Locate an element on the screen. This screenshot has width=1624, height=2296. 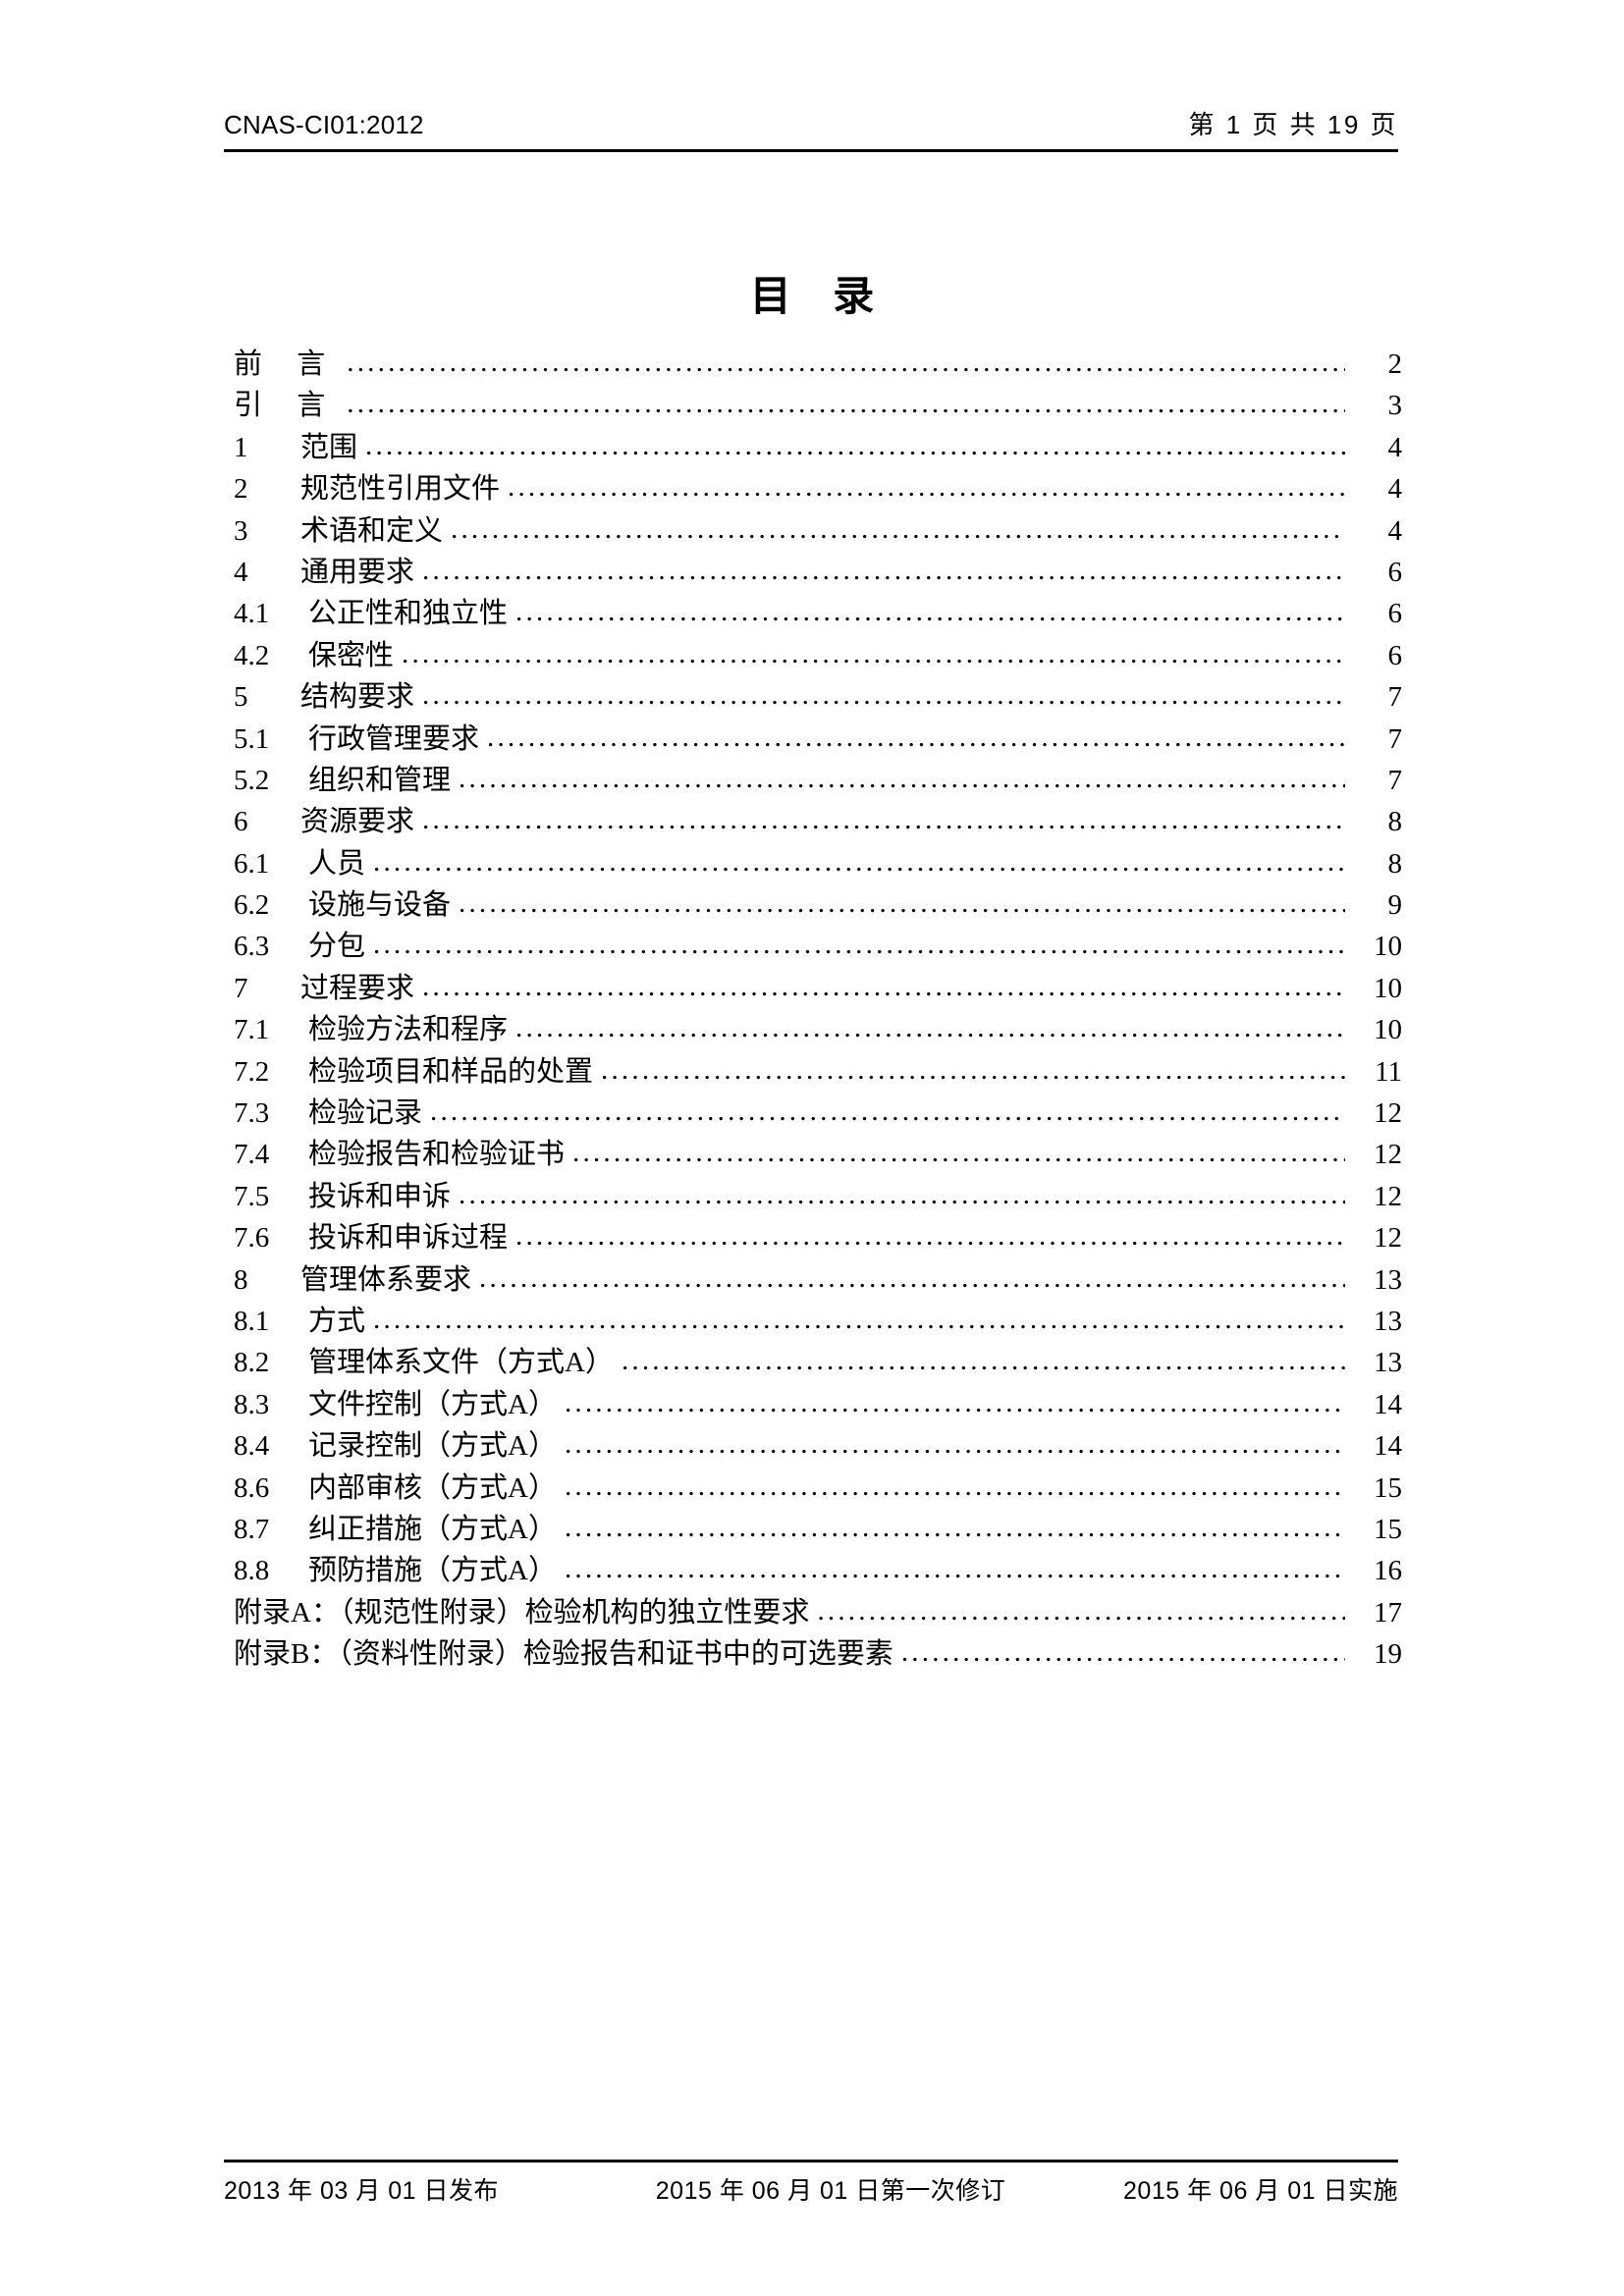
toc-entry-number: 8.1 is located at coordinates (252, 1321).